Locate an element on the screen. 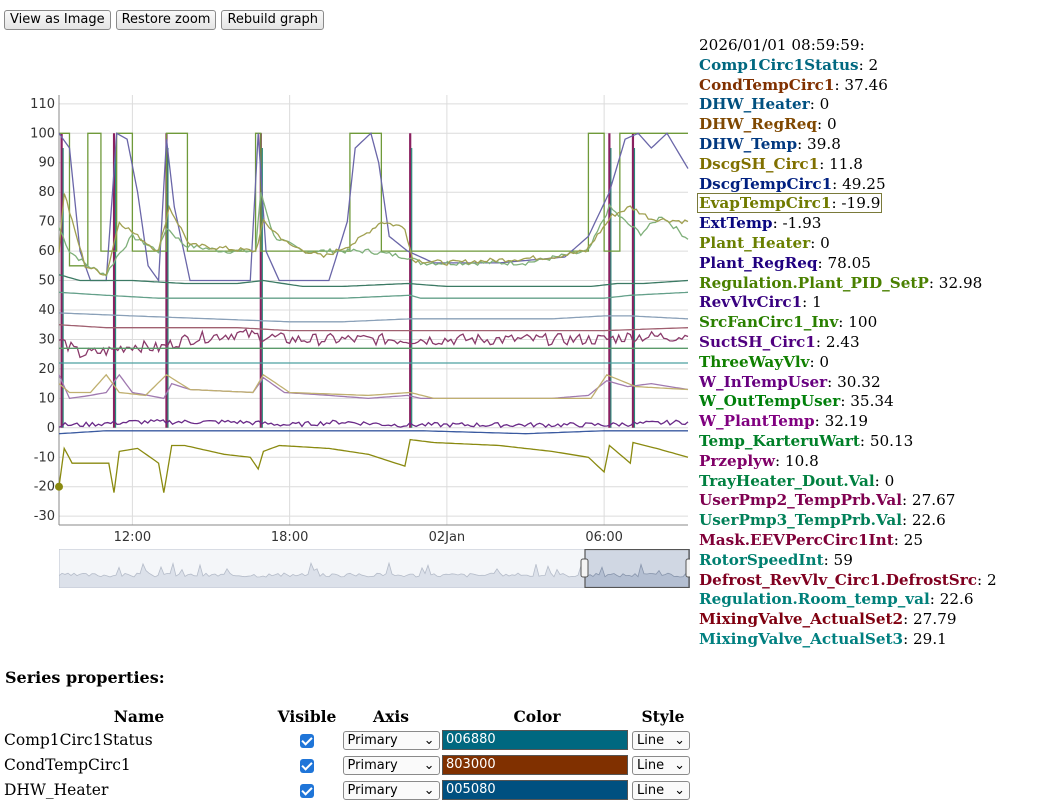  color-input: 803000 is located at coordinates (535, 764).